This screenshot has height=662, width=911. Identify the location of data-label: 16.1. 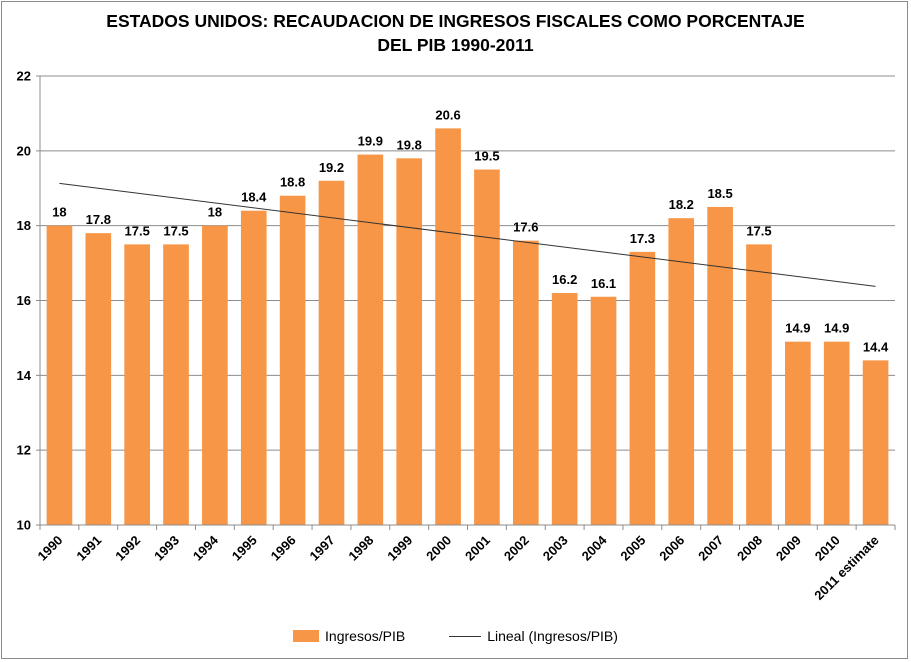
(603, 283).